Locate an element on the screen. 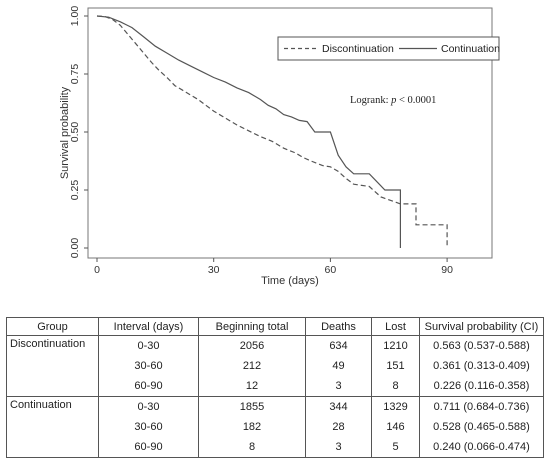 The image size is (550, 473). x-tick-label: 60 is located at coordinates (331, 270).